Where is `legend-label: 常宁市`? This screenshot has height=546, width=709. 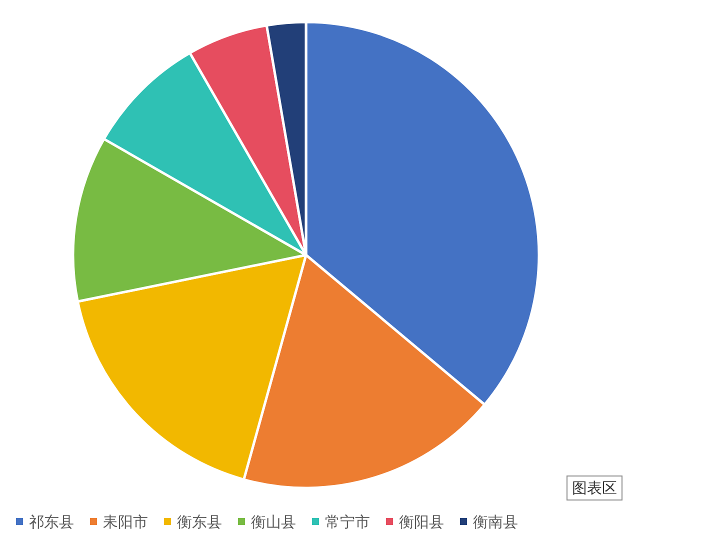 legend-label: 常宁市 is located at coordinates (347, 522).